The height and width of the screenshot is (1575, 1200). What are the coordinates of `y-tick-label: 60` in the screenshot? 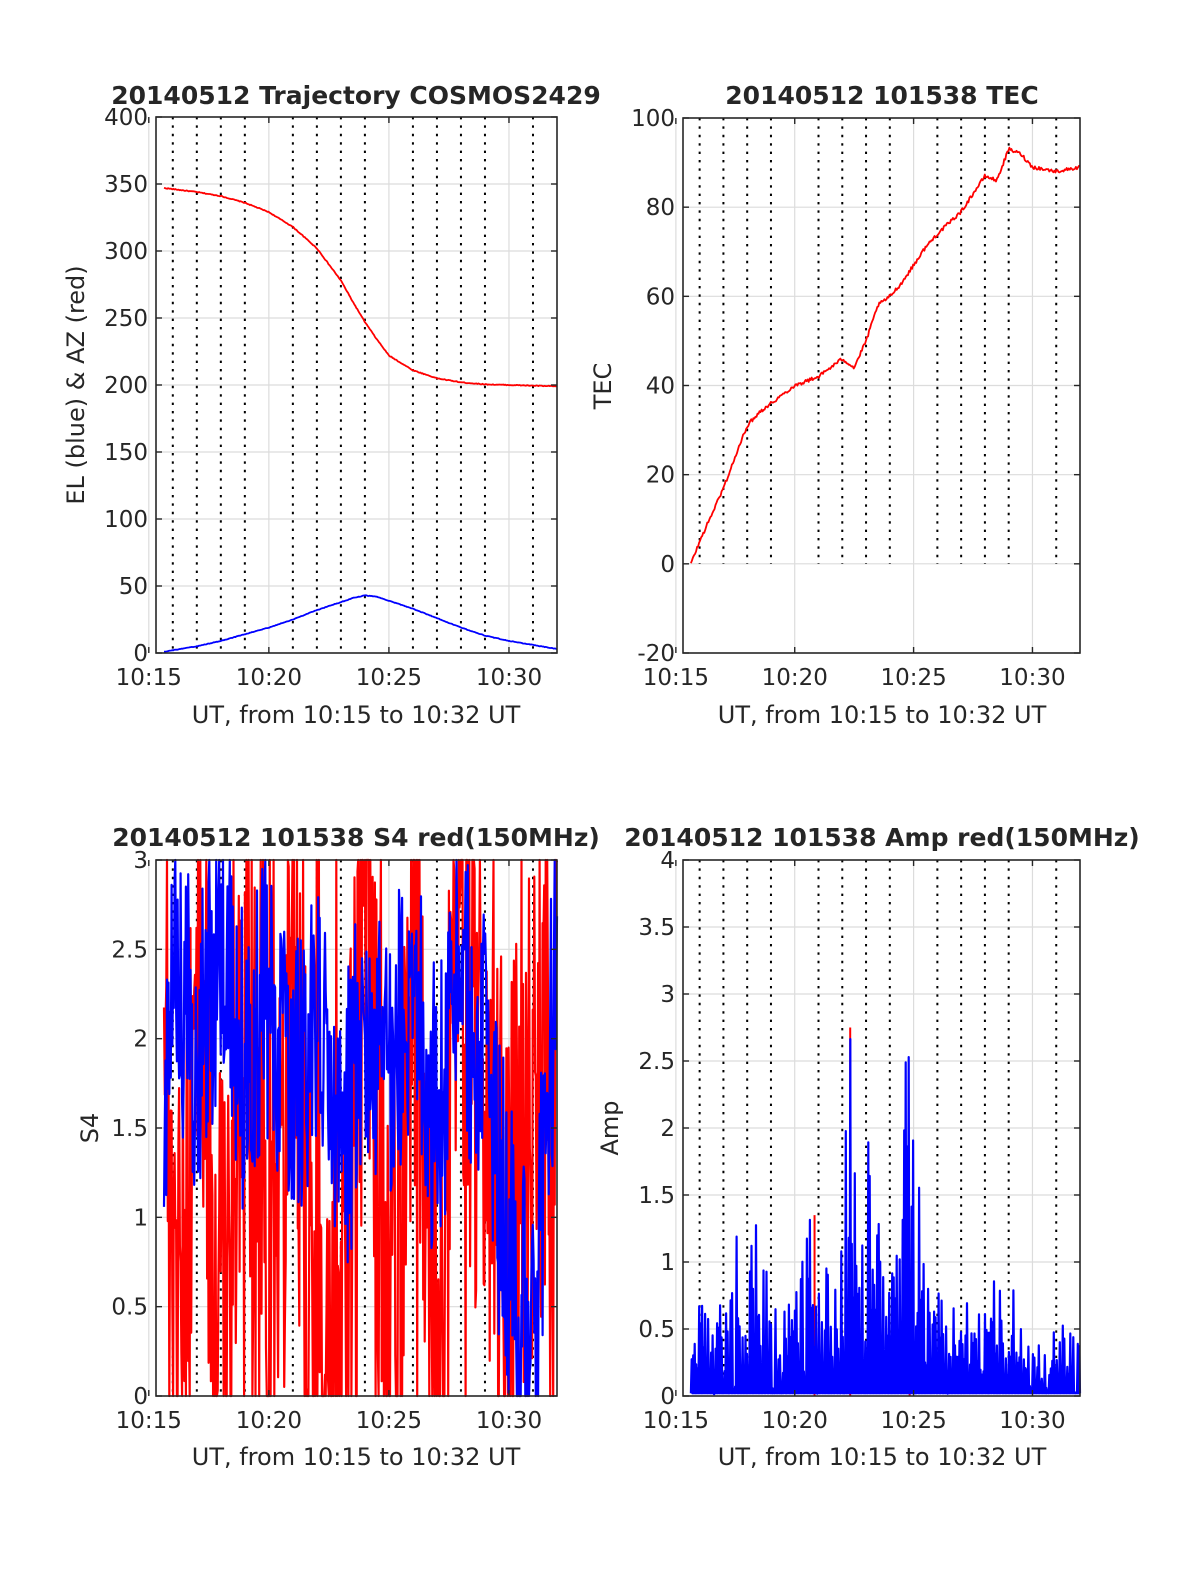 It's located at (660, 297).